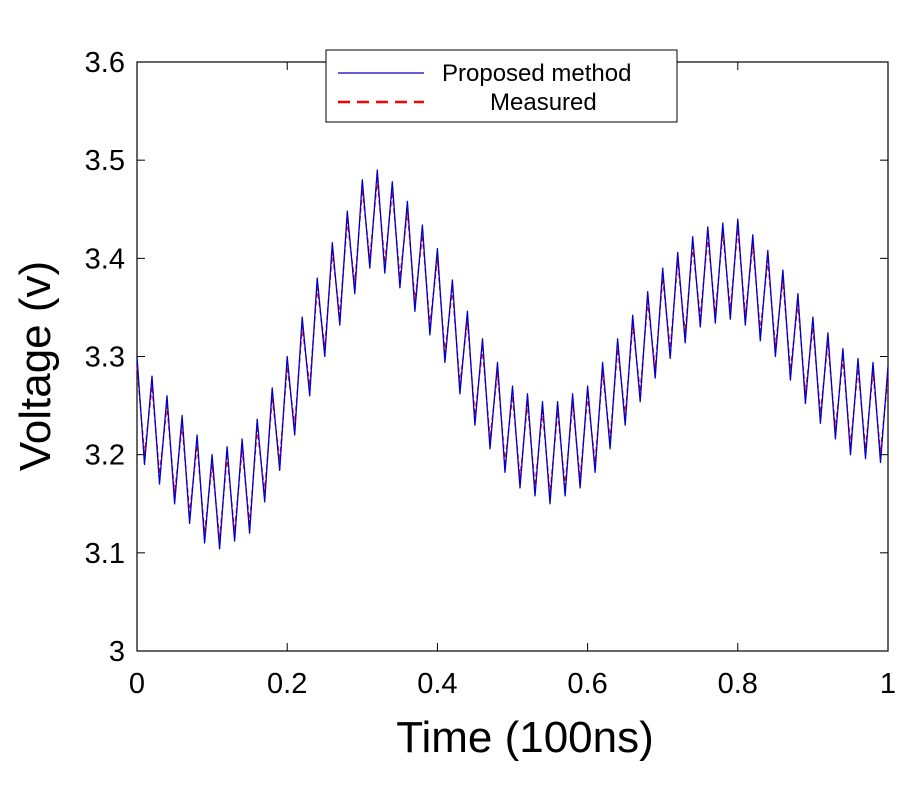  What do you see at coordinates (105, 554) in the screenshot?
I see `y-tick-label: 3.1` at bounding box center [105, 554].